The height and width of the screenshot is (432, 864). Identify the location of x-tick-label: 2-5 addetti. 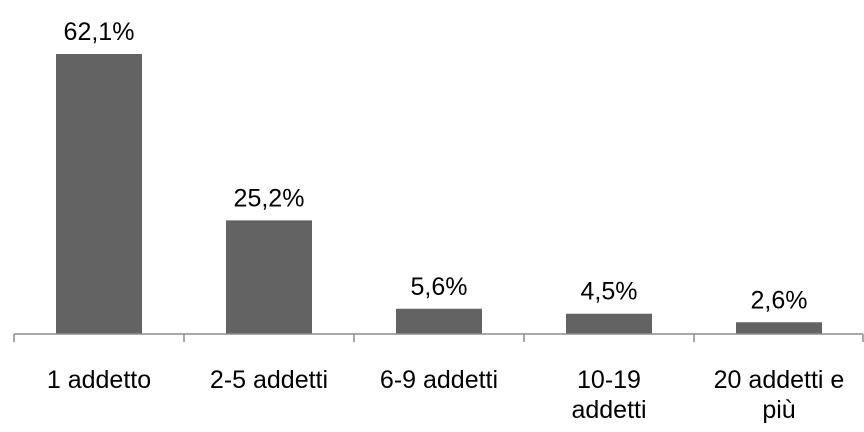
(269, 380).